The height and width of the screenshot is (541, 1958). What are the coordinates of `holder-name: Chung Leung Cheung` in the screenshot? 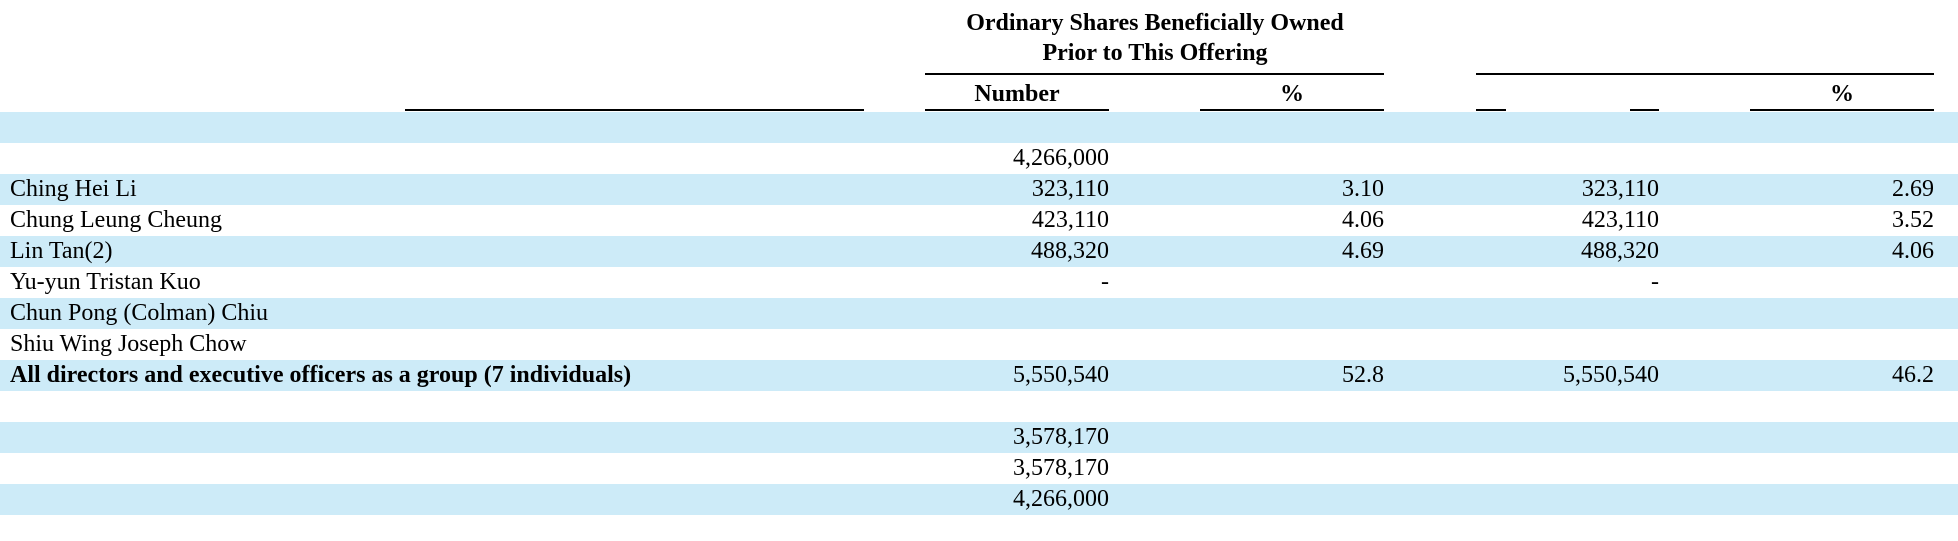 It's located at (116, 220).